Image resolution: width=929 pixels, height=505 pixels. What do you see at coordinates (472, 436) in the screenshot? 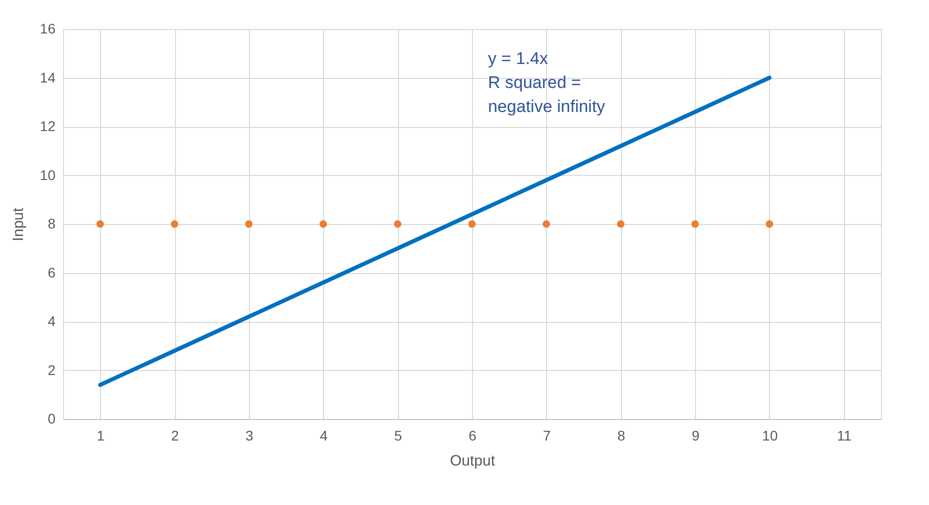
I see `x-tick-label: 6` at bounding box center [472, 436].